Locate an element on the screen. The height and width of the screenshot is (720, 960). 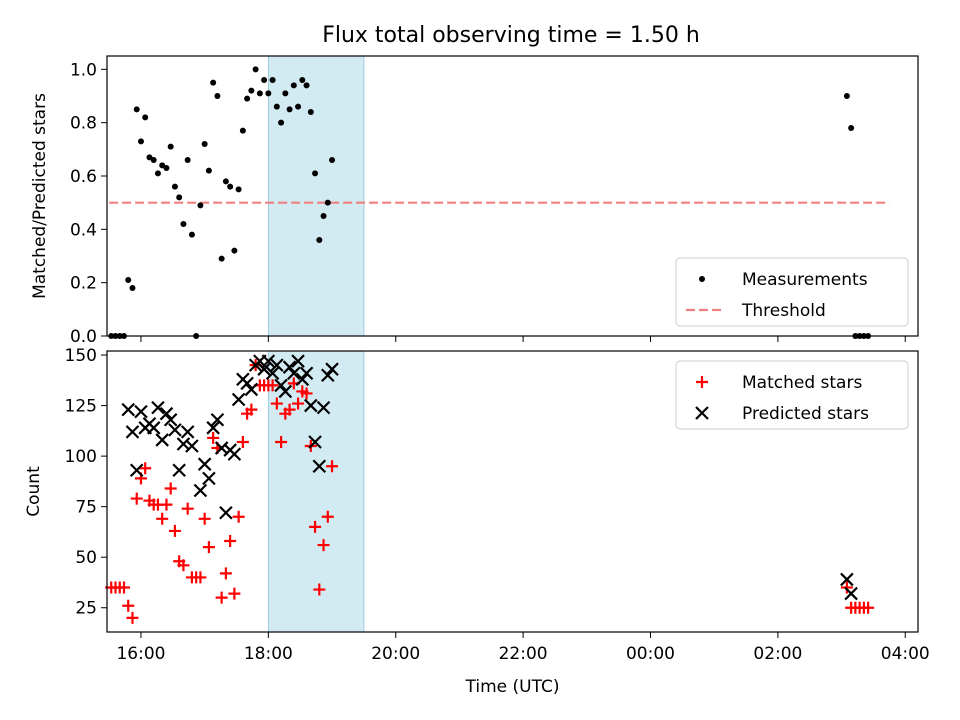
y-axis-label: Matched/Predicted stars is located at coordinates (40, 196).